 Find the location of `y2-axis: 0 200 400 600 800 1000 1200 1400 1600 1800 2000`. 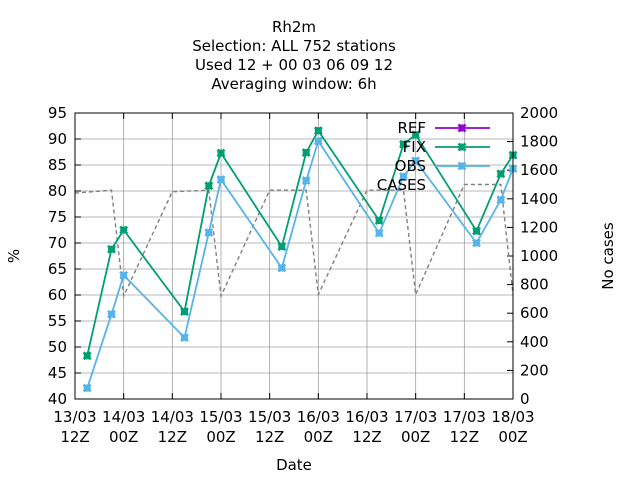

y2-axis: 0 200 400 600 800 1000 1200 1400 1600 1800 2000 is located at coordinates (532, 256).